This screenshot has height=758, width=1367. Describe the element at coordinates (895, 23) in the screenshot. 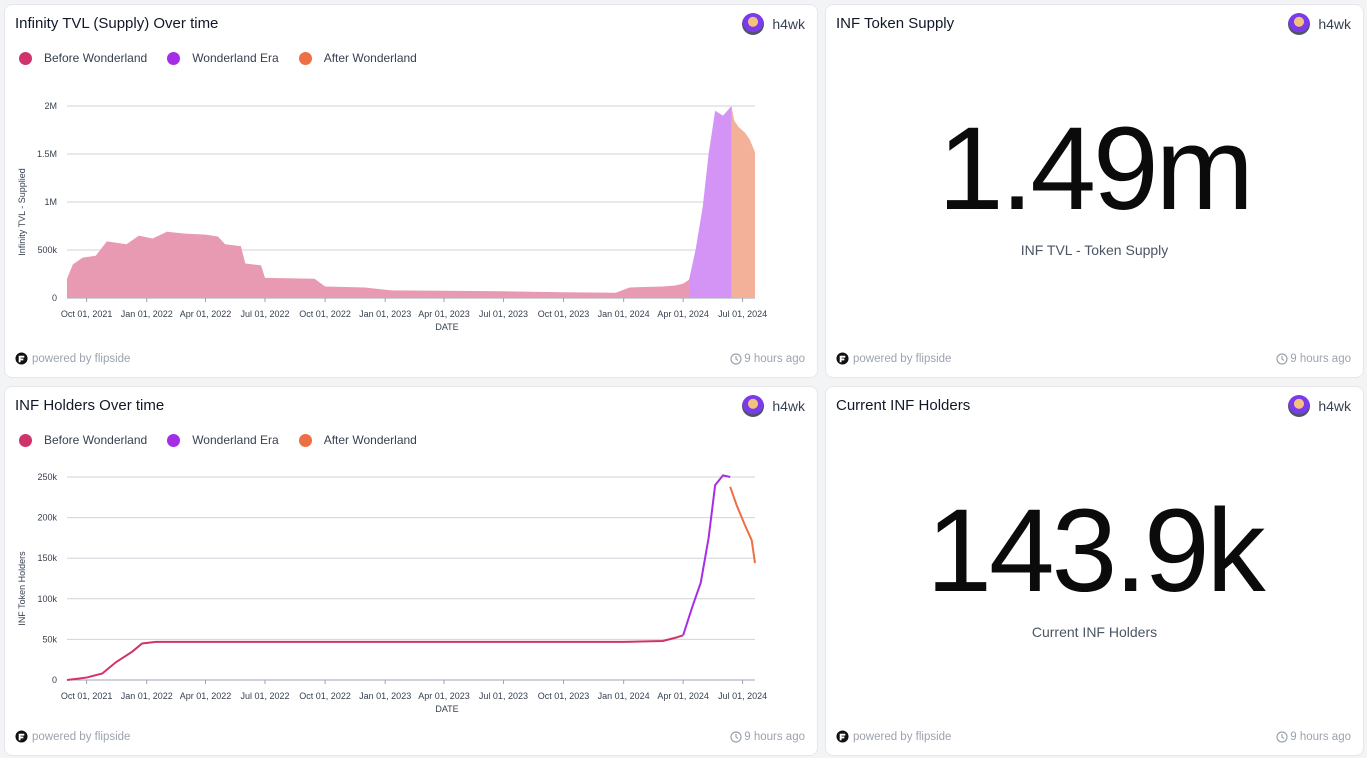

I see `card-title: INF Token Supply` at that location.